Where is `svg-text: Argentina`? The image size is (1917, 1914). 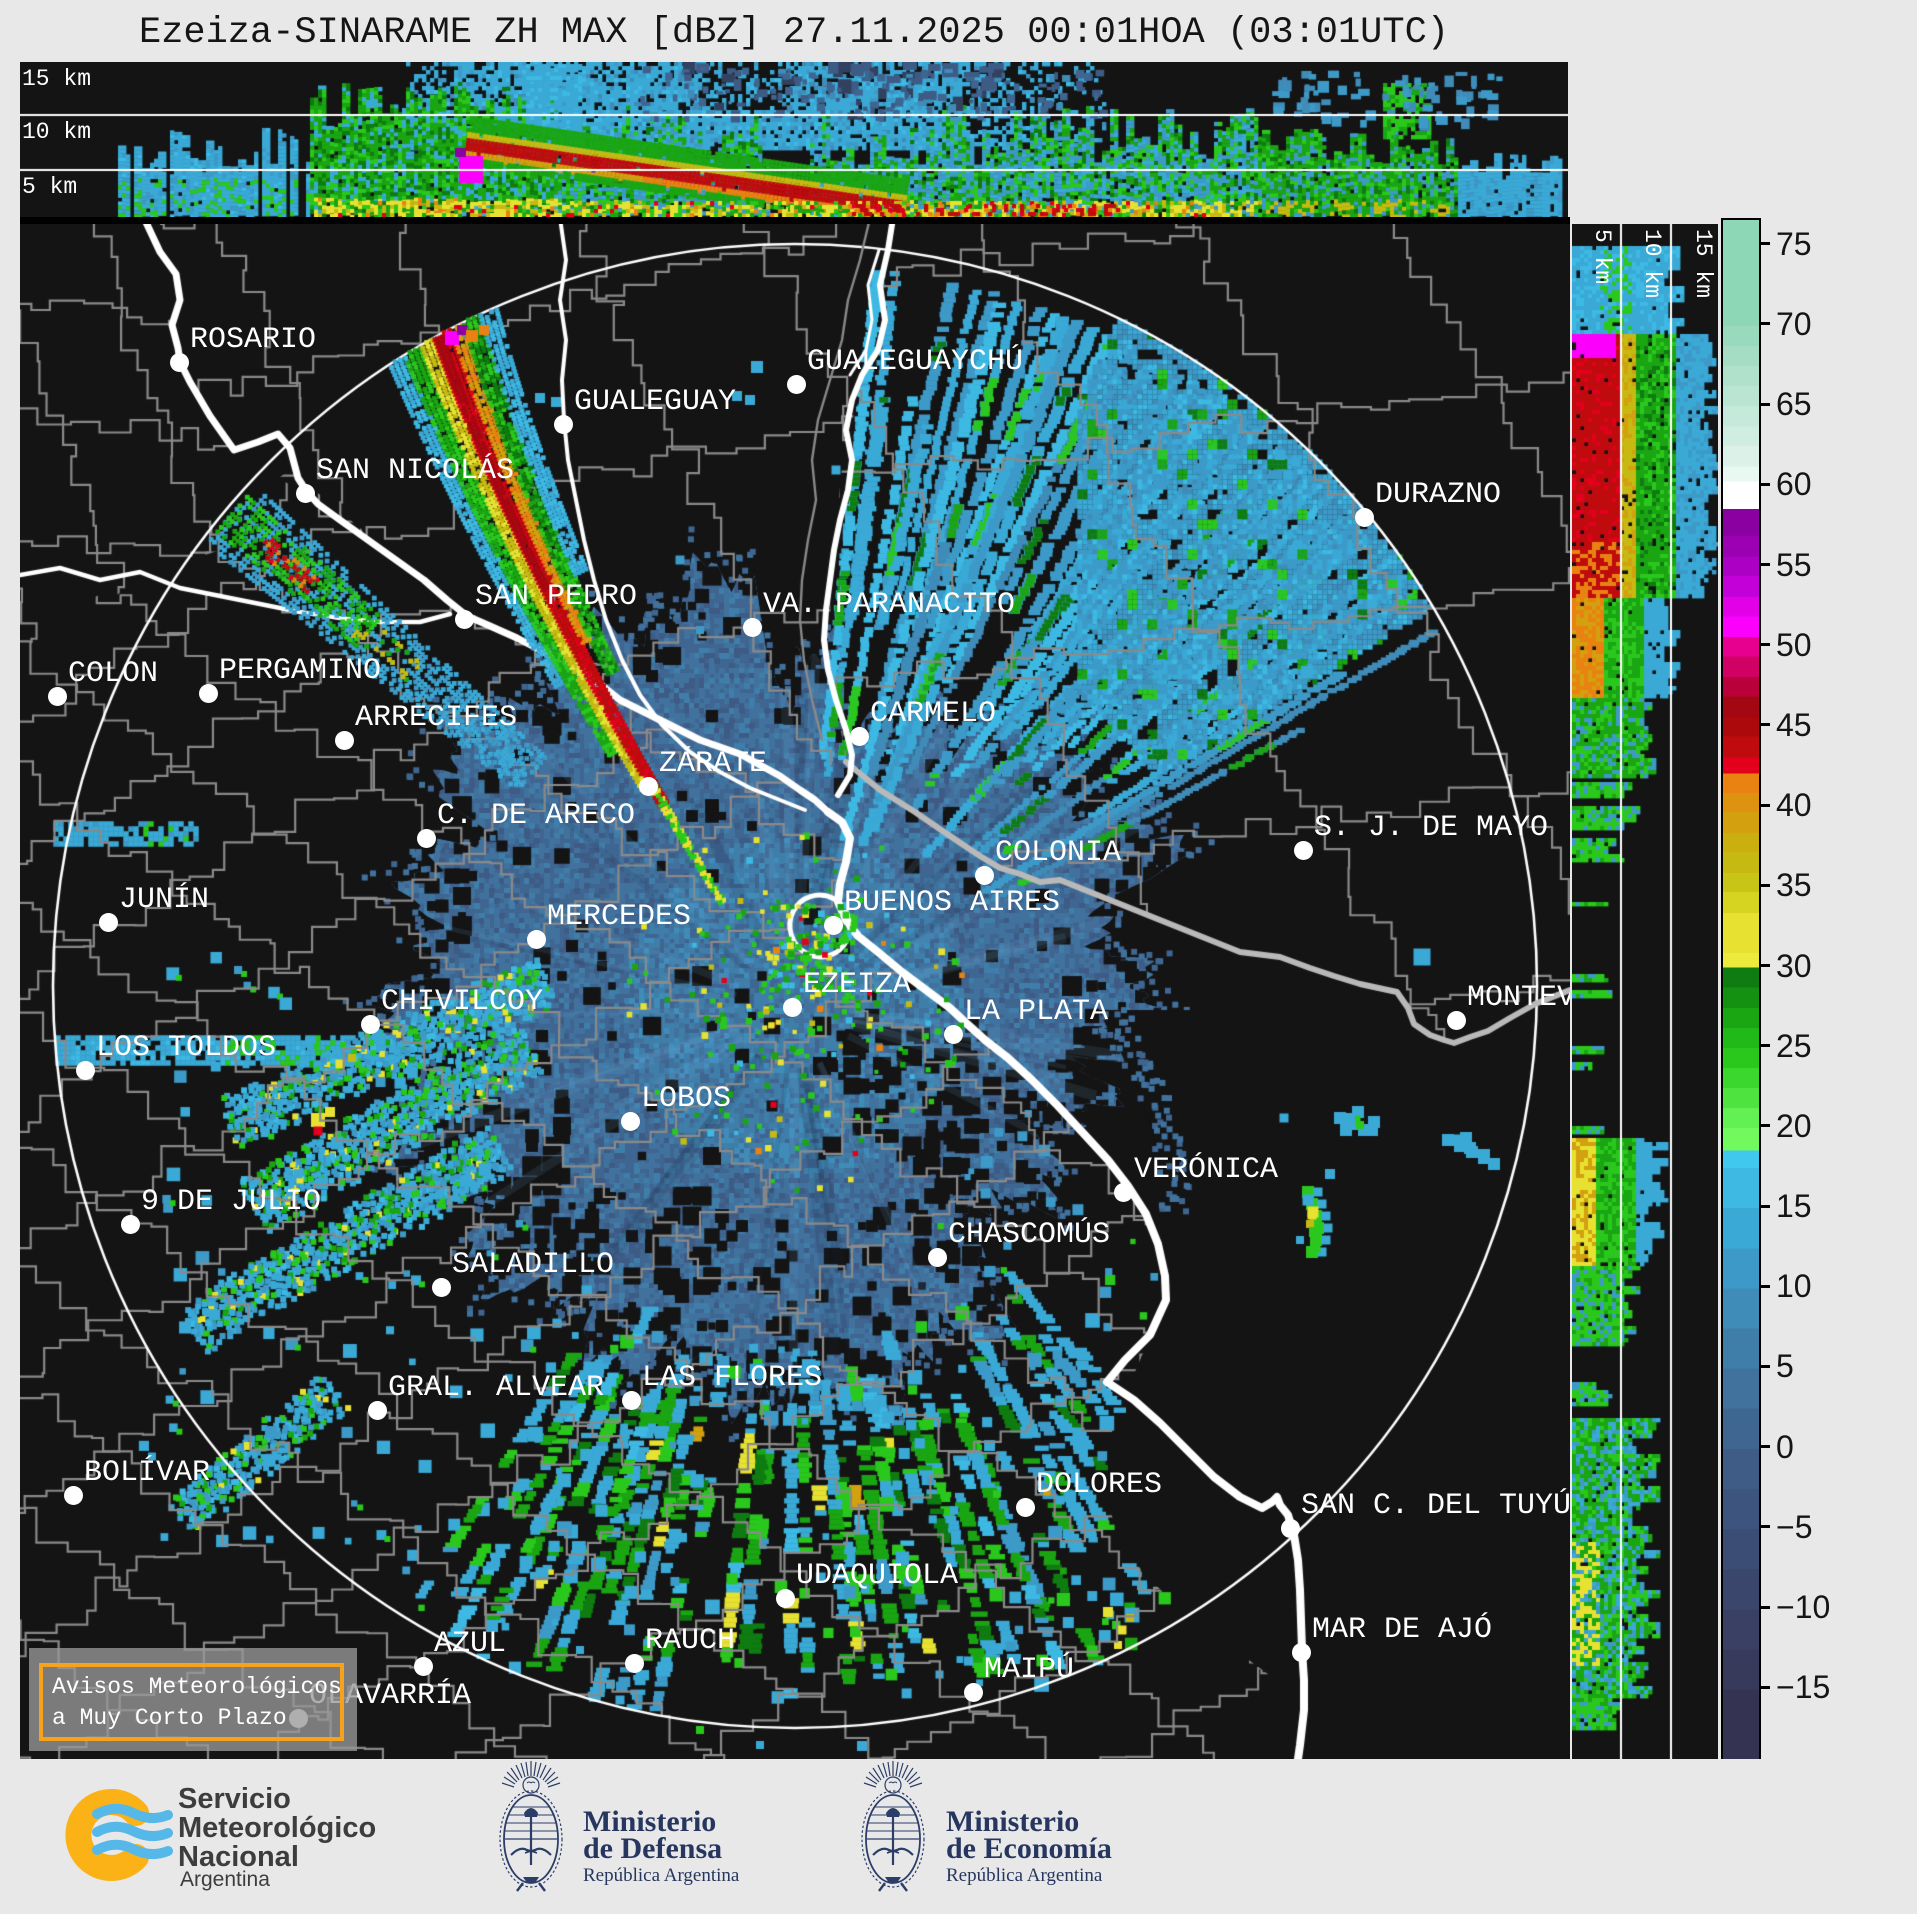
svg-text: Argentina is located at coordinates (225, 1879).